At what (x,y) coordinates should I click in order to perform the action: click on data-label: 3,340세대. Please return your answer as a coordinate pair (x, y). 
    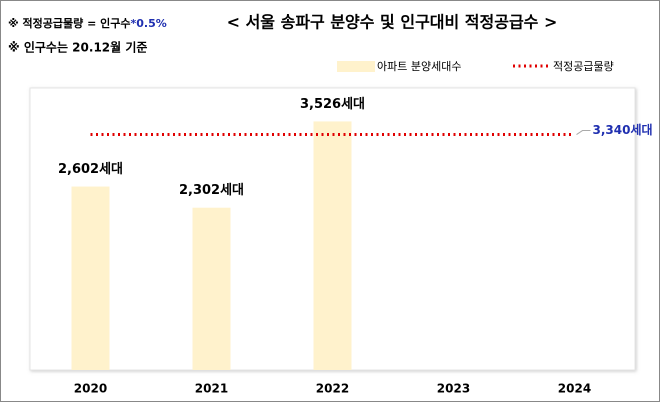
    Looking at the image, I should click on (623, 129).